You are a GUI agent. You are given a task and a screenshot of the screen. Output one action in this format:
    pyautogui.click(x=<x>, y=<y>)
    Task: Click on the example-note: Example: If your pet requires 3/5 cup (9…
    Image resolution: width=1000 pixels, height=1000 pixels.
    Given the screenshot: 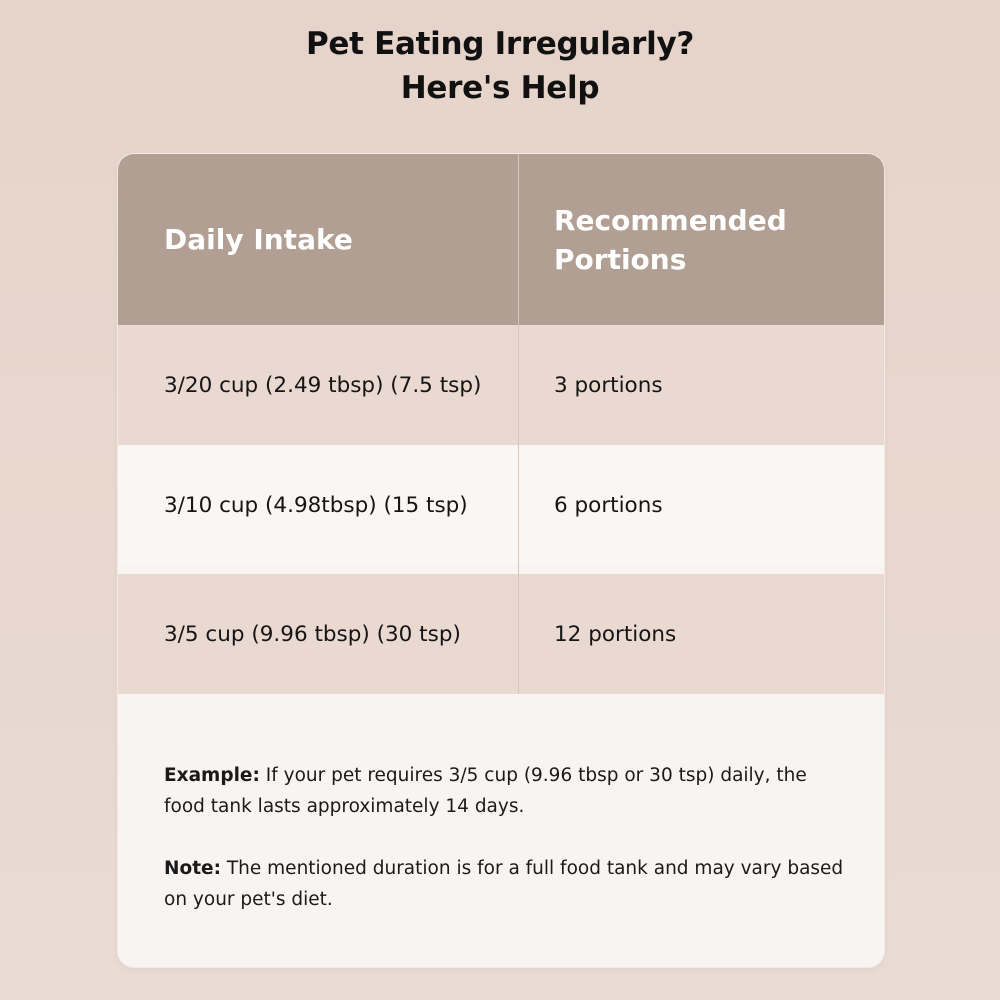 What is the action you would take?
    pyautogui.click(x=504, y=791)
    